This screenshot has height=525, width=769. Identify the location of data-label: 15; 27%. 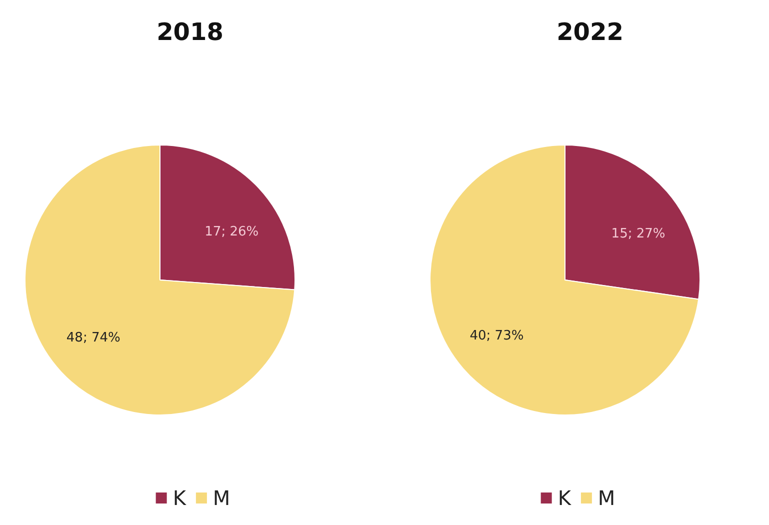
(638, 234).